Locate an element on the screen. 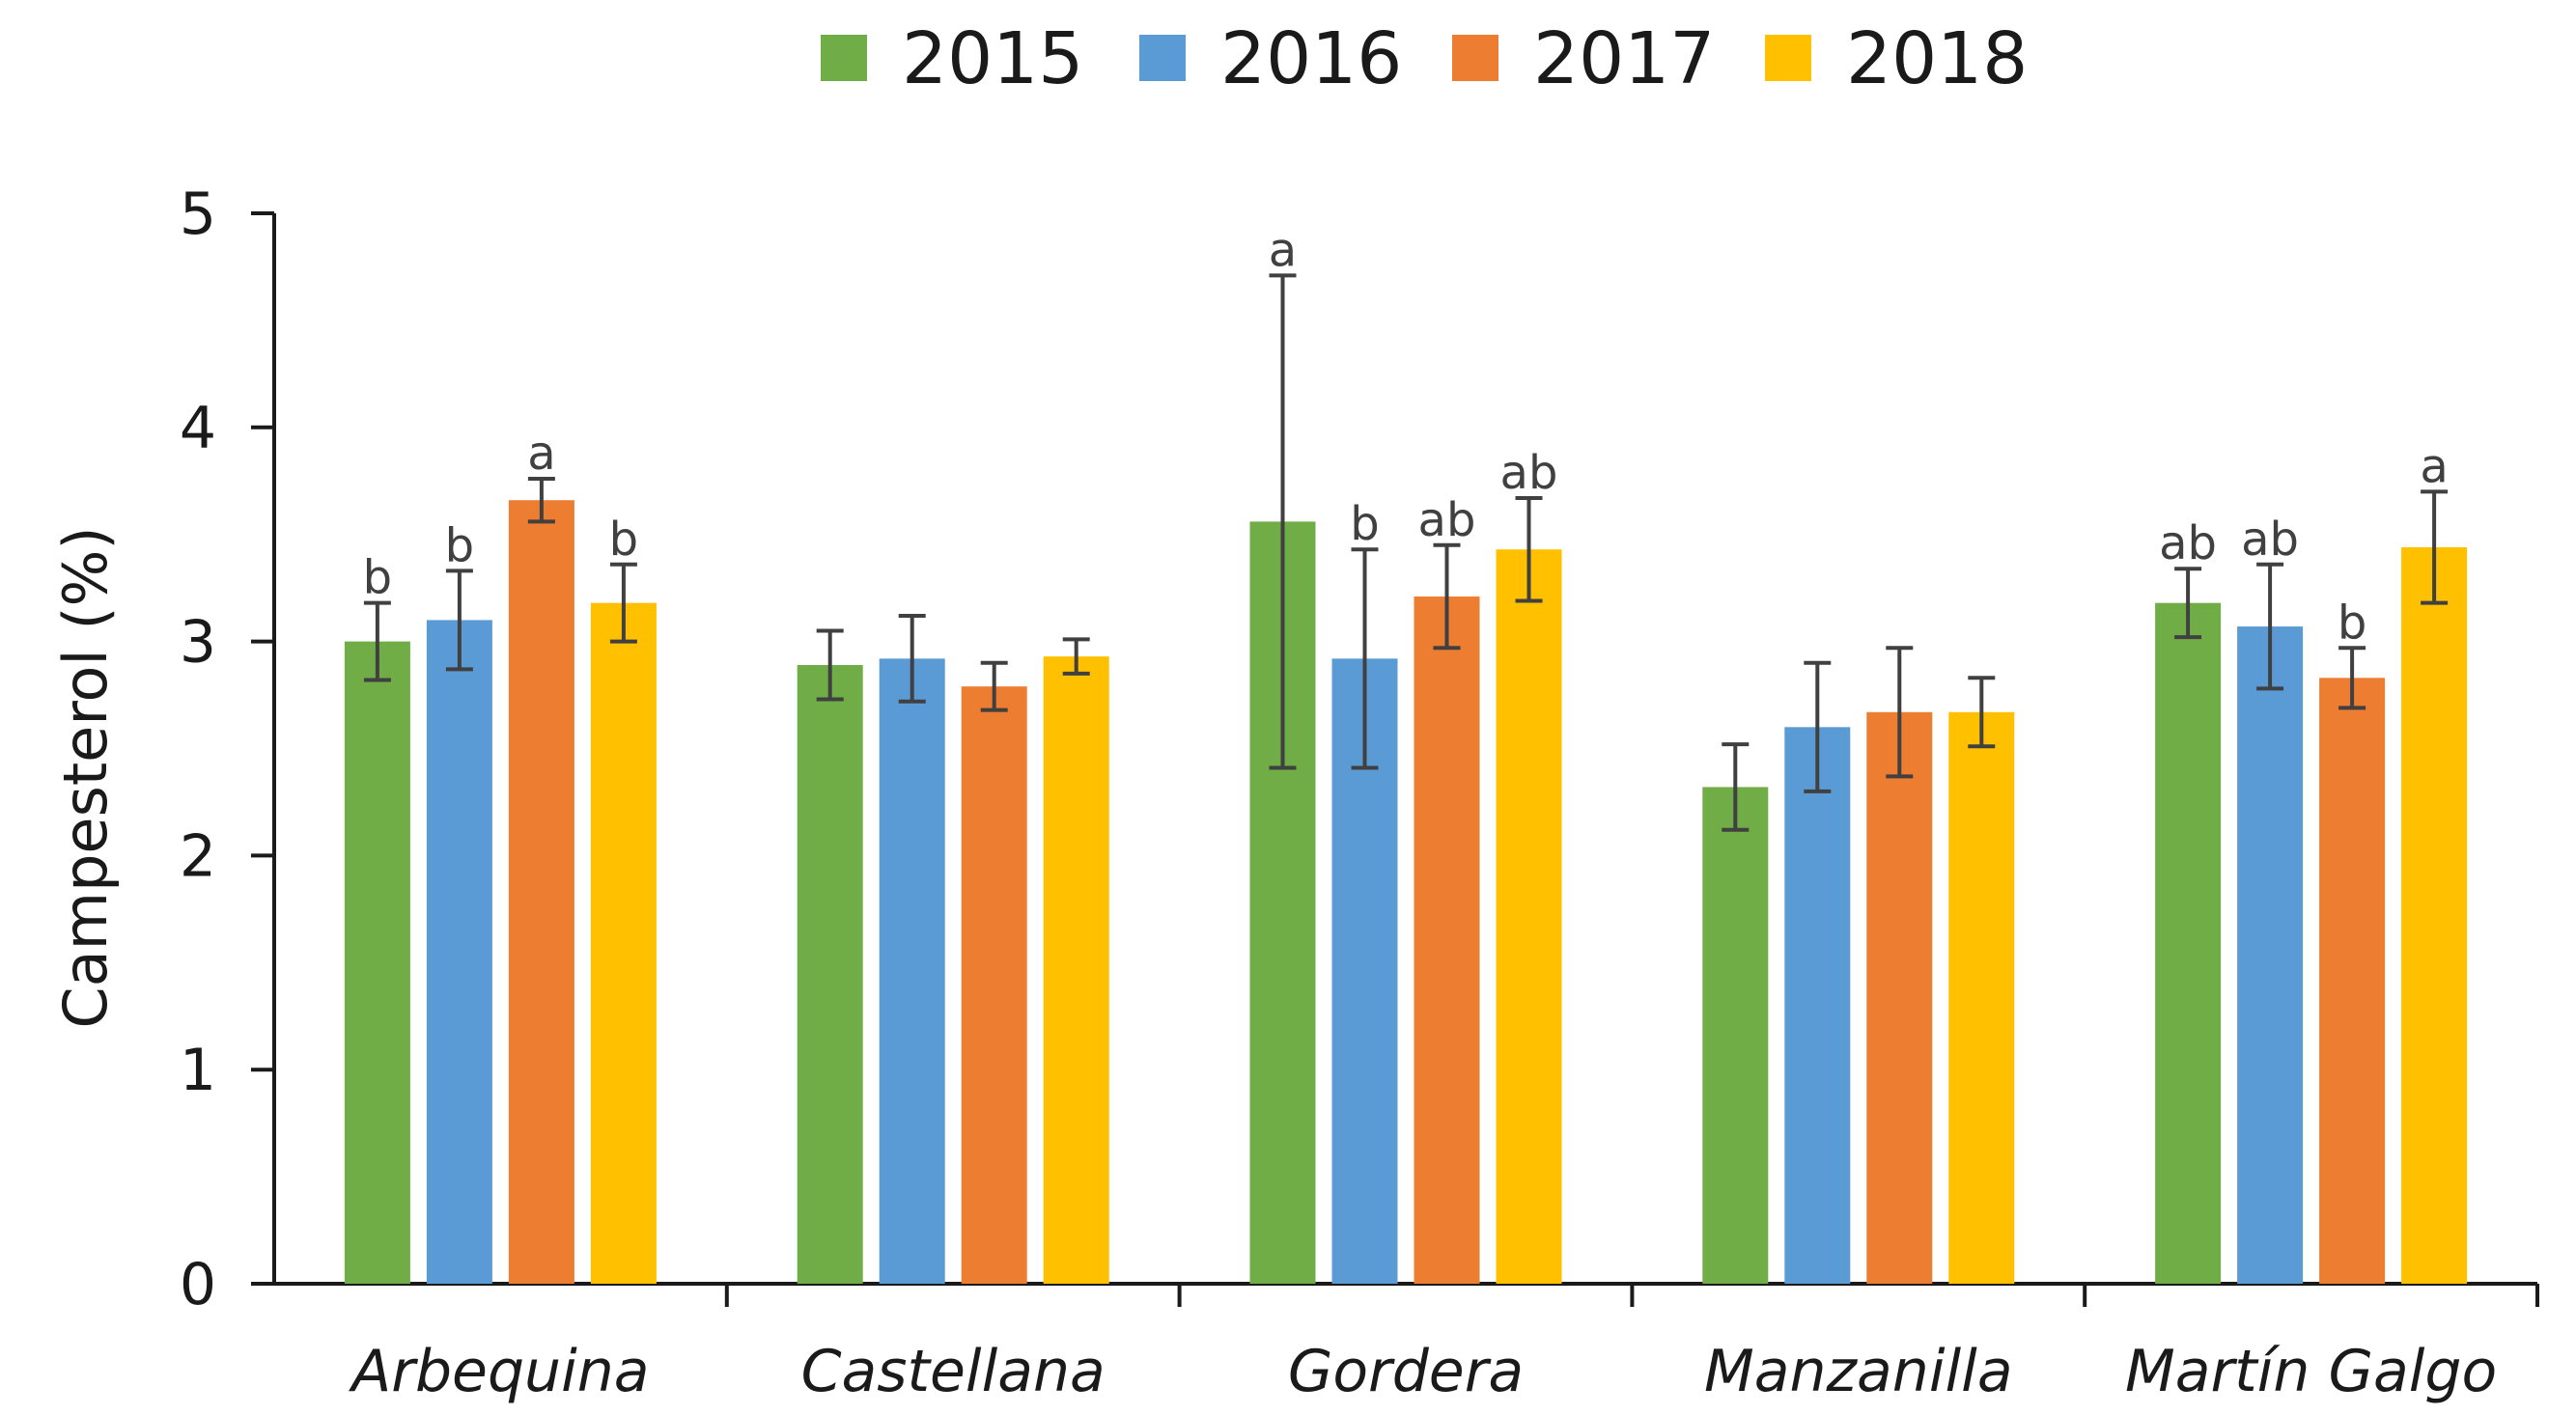 Image resolution: width=2576 pixels, height=1415 pixels. x-category-label: Gordera is located at coordinates (1406, 1371).